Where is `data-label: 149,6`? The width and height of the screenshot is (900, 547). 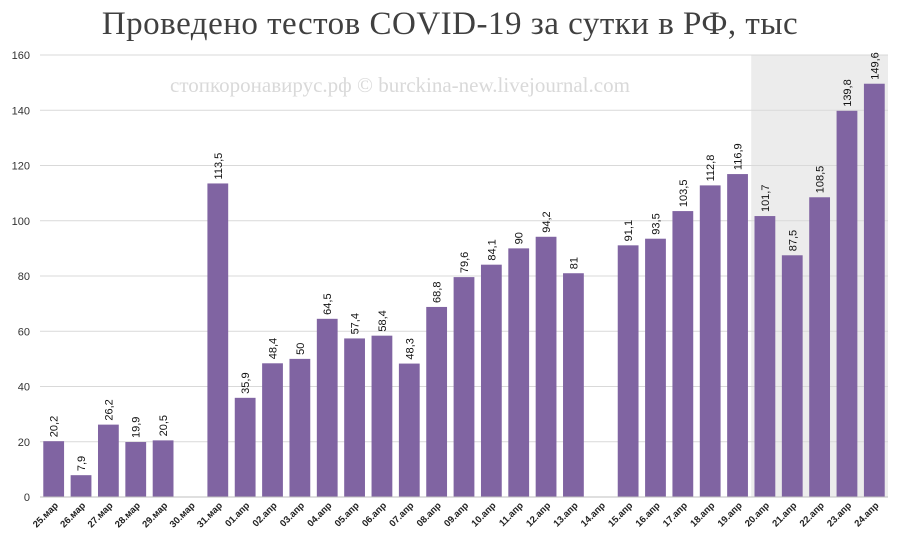 data-label: 149,6 is located at coordinates (875, 66).